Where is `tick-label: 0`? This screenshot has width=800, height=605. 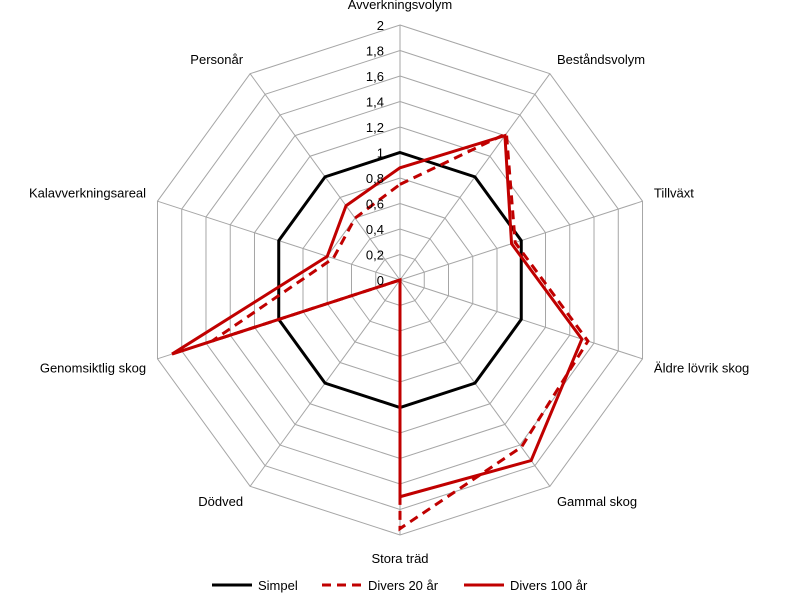
tick-label: 0 is located at coordinates (380, 280).